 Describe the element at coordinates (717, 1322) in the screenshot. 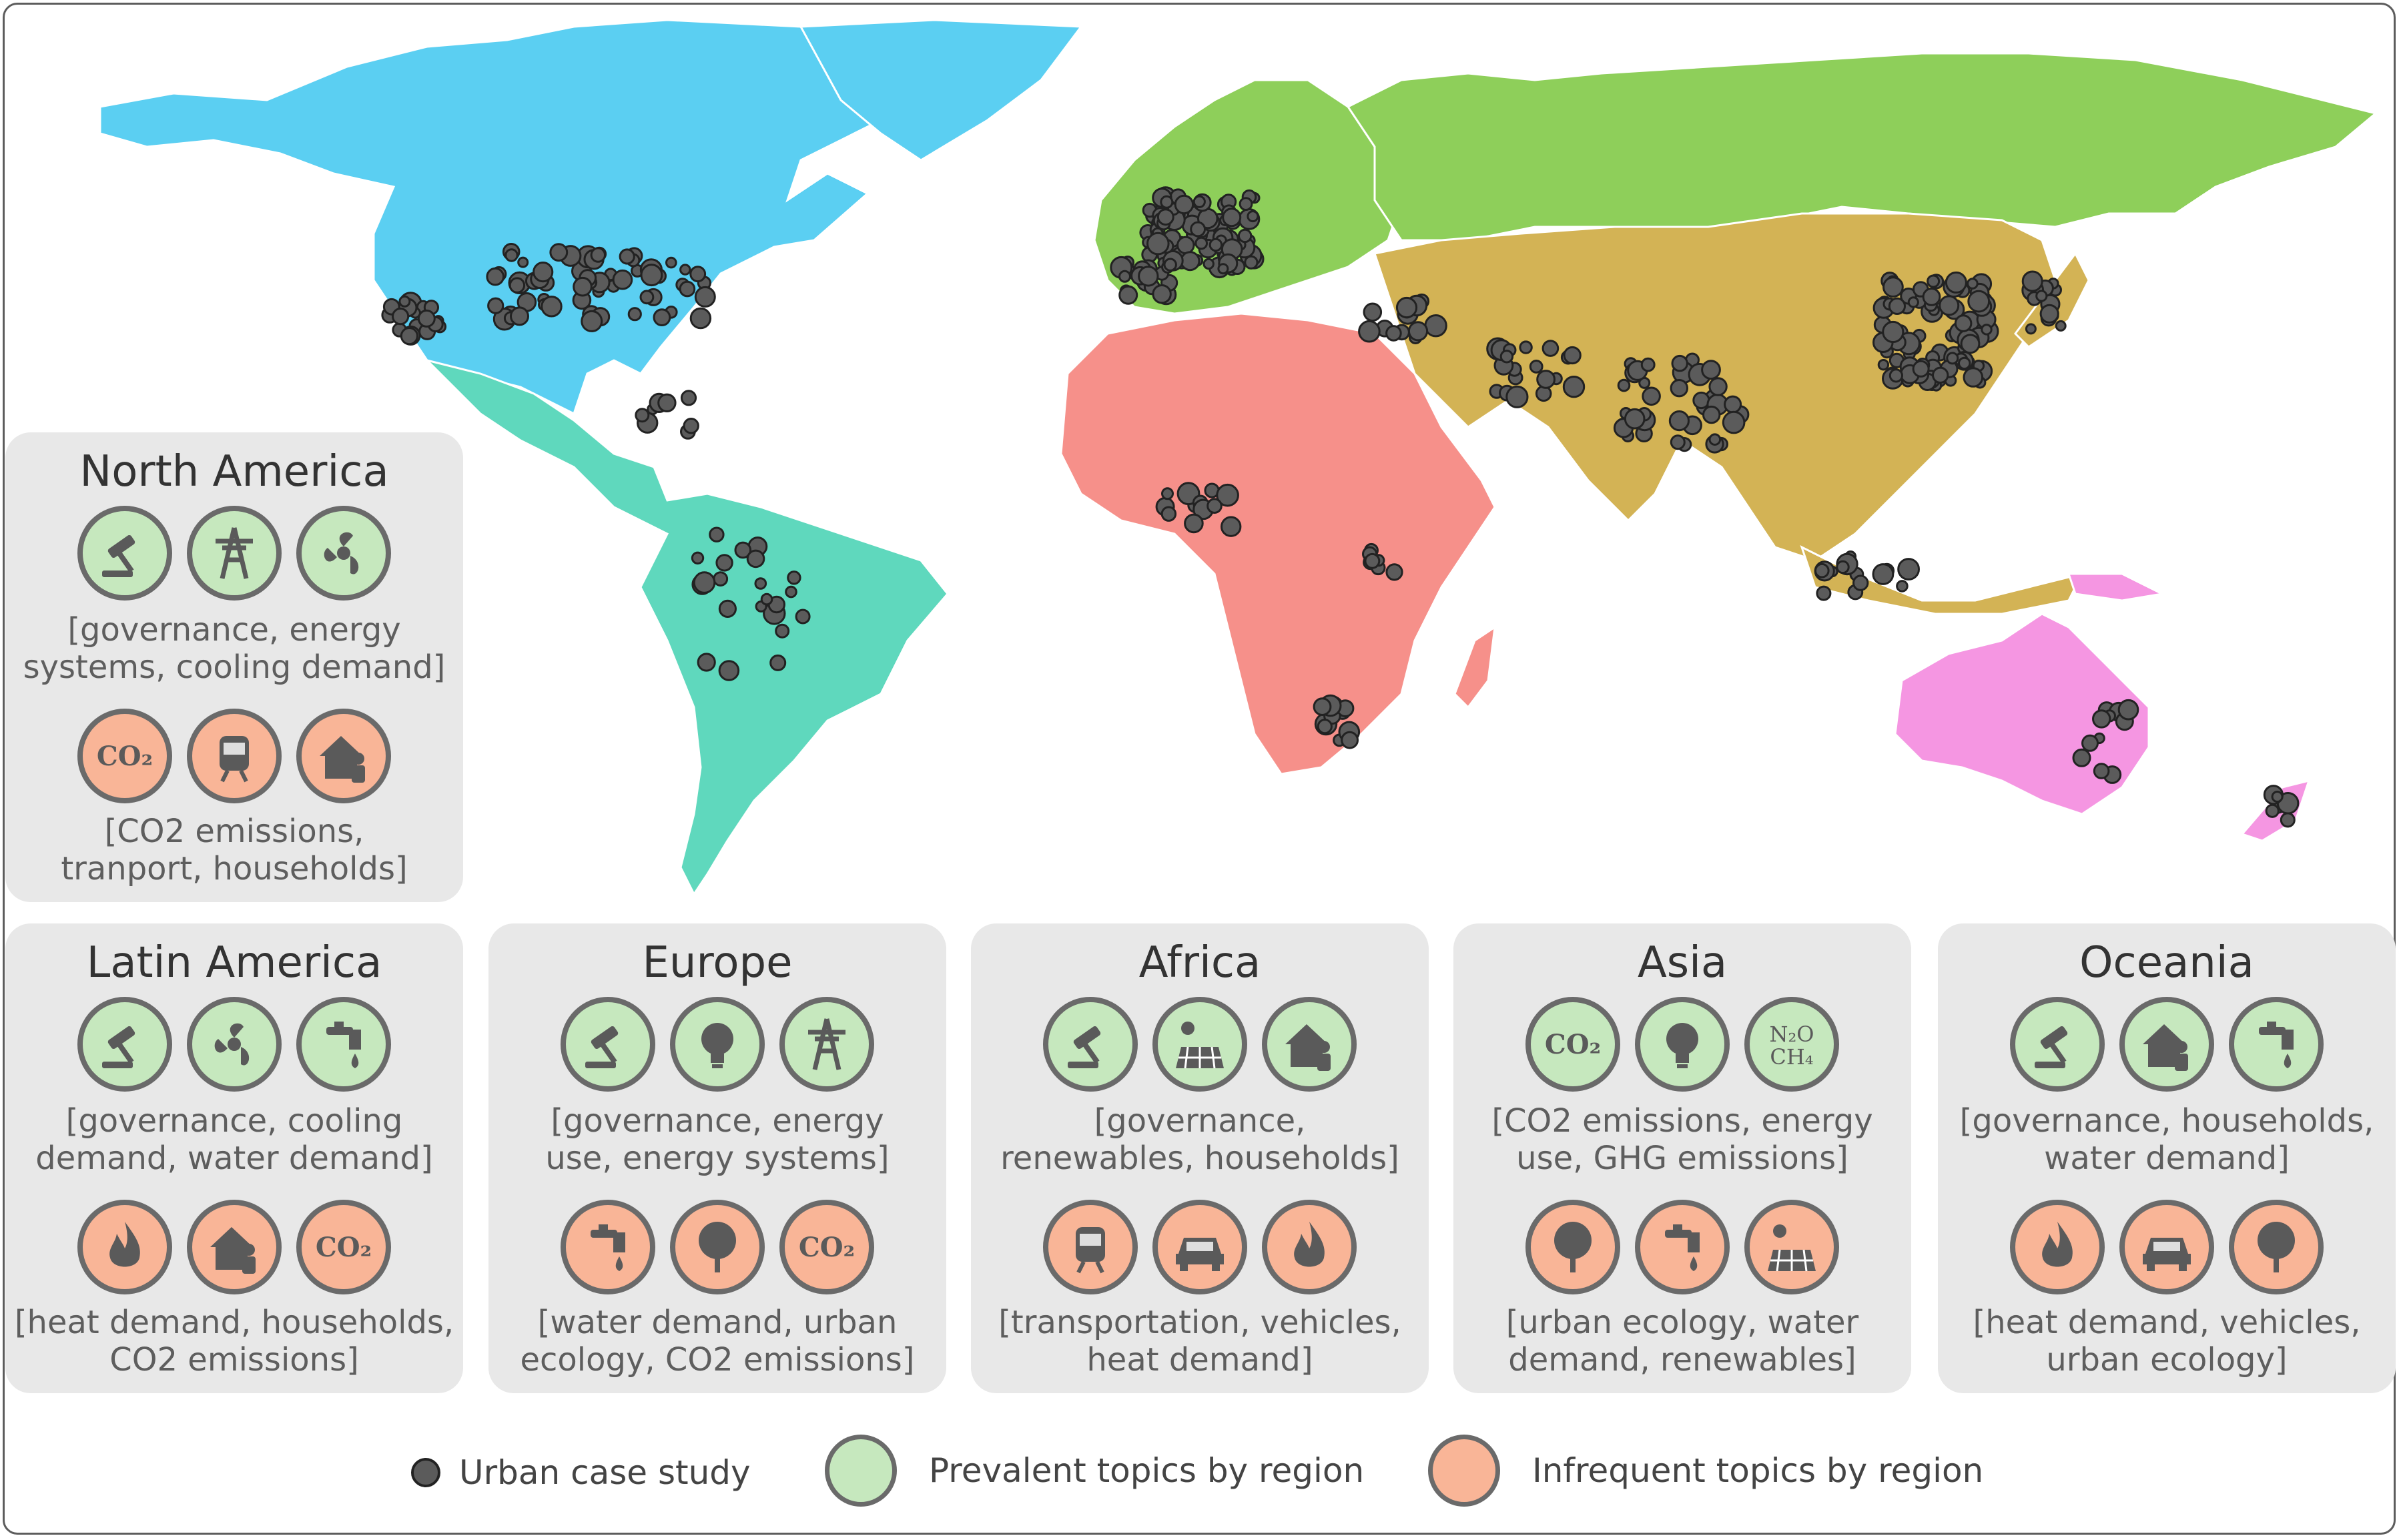

I see `infrequent-text-line: [water demand, urban` at that location.